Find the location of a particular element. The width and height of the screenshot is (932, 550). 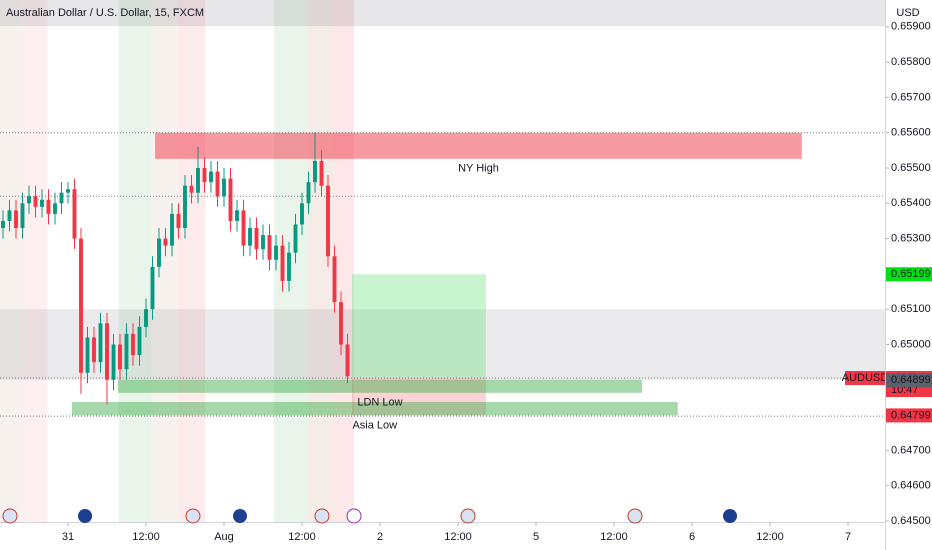

currency: USD is located at coordinates (907, 13).